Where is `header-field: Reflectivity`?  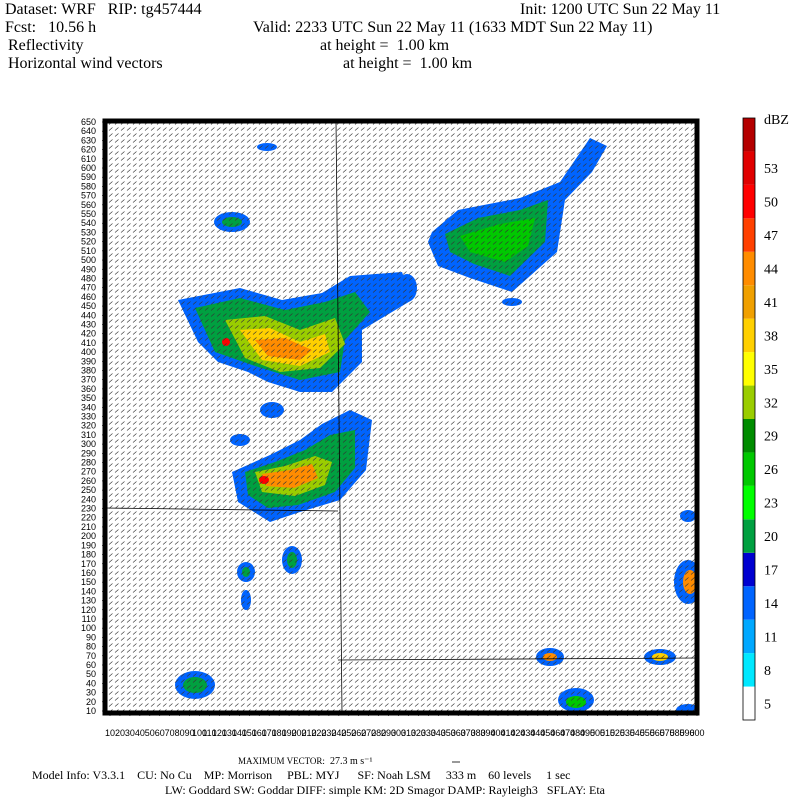
header-field: Reflectivity is located at coordinates (46, 45).